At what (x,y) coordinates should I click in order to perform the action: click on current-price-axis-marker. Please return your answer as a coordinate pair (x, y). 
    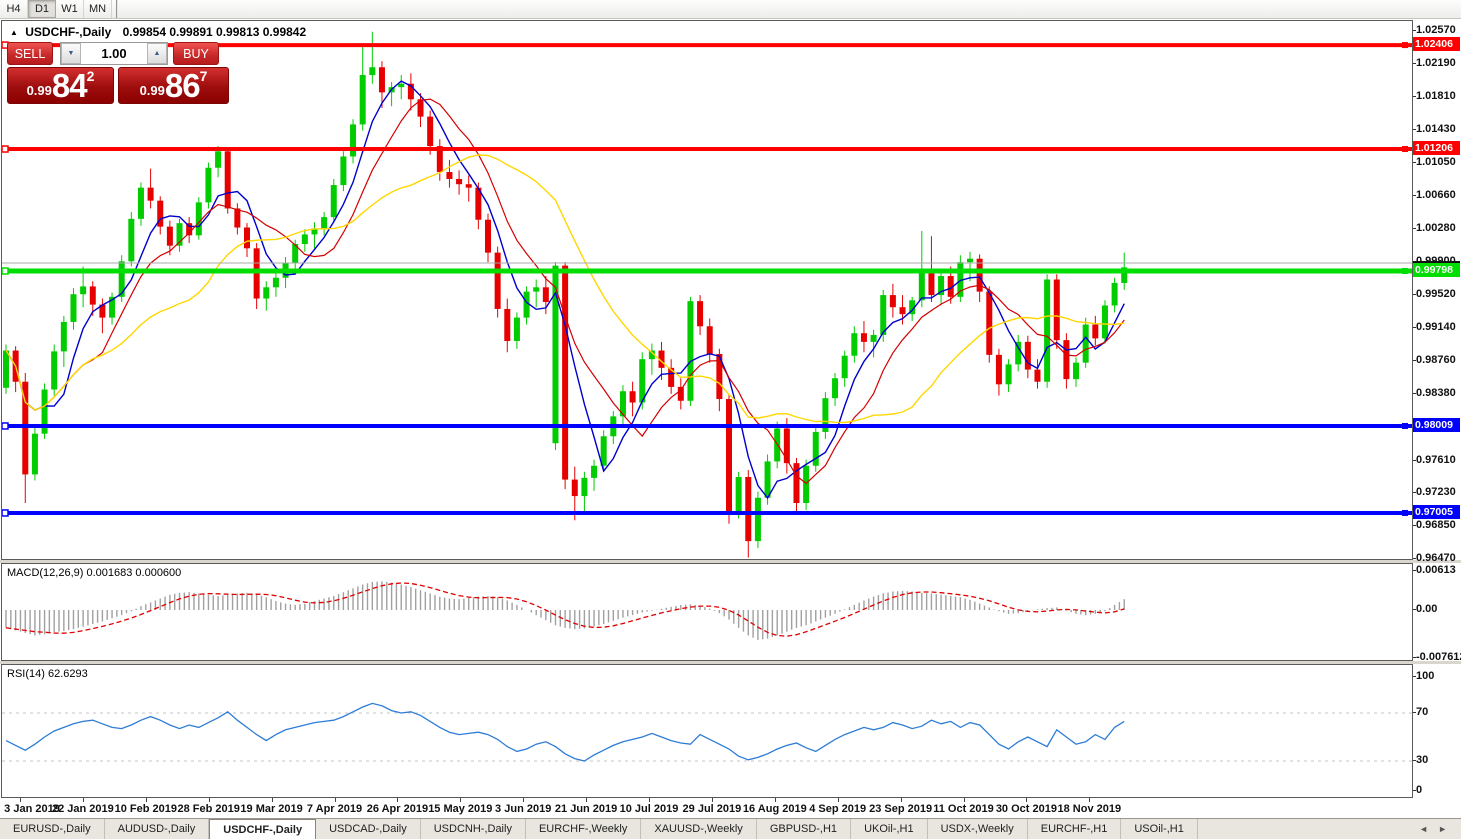
    Looking at the image, I should click on (1436, 263).